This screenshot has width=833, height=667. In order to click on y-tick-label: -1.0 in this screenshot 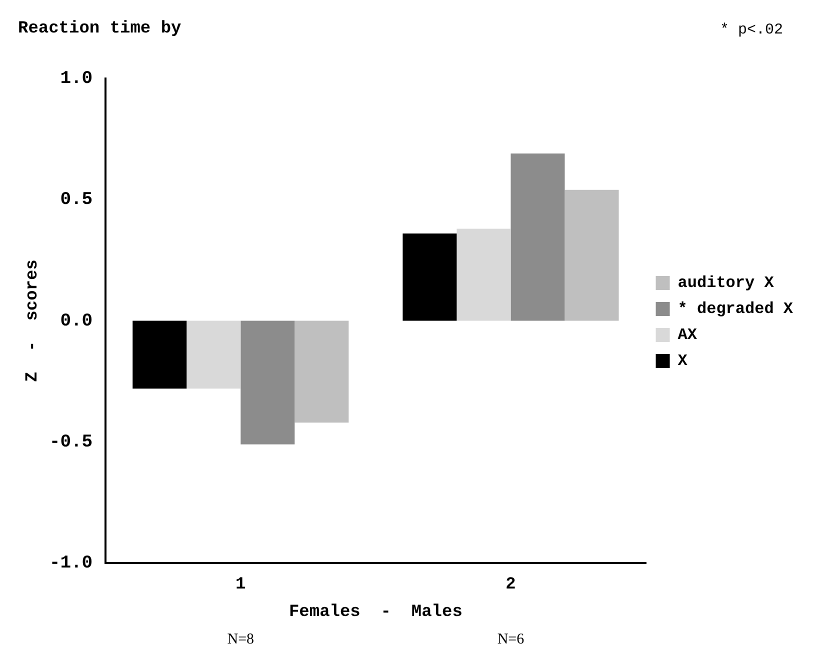, I will do `click(71, 564)`.